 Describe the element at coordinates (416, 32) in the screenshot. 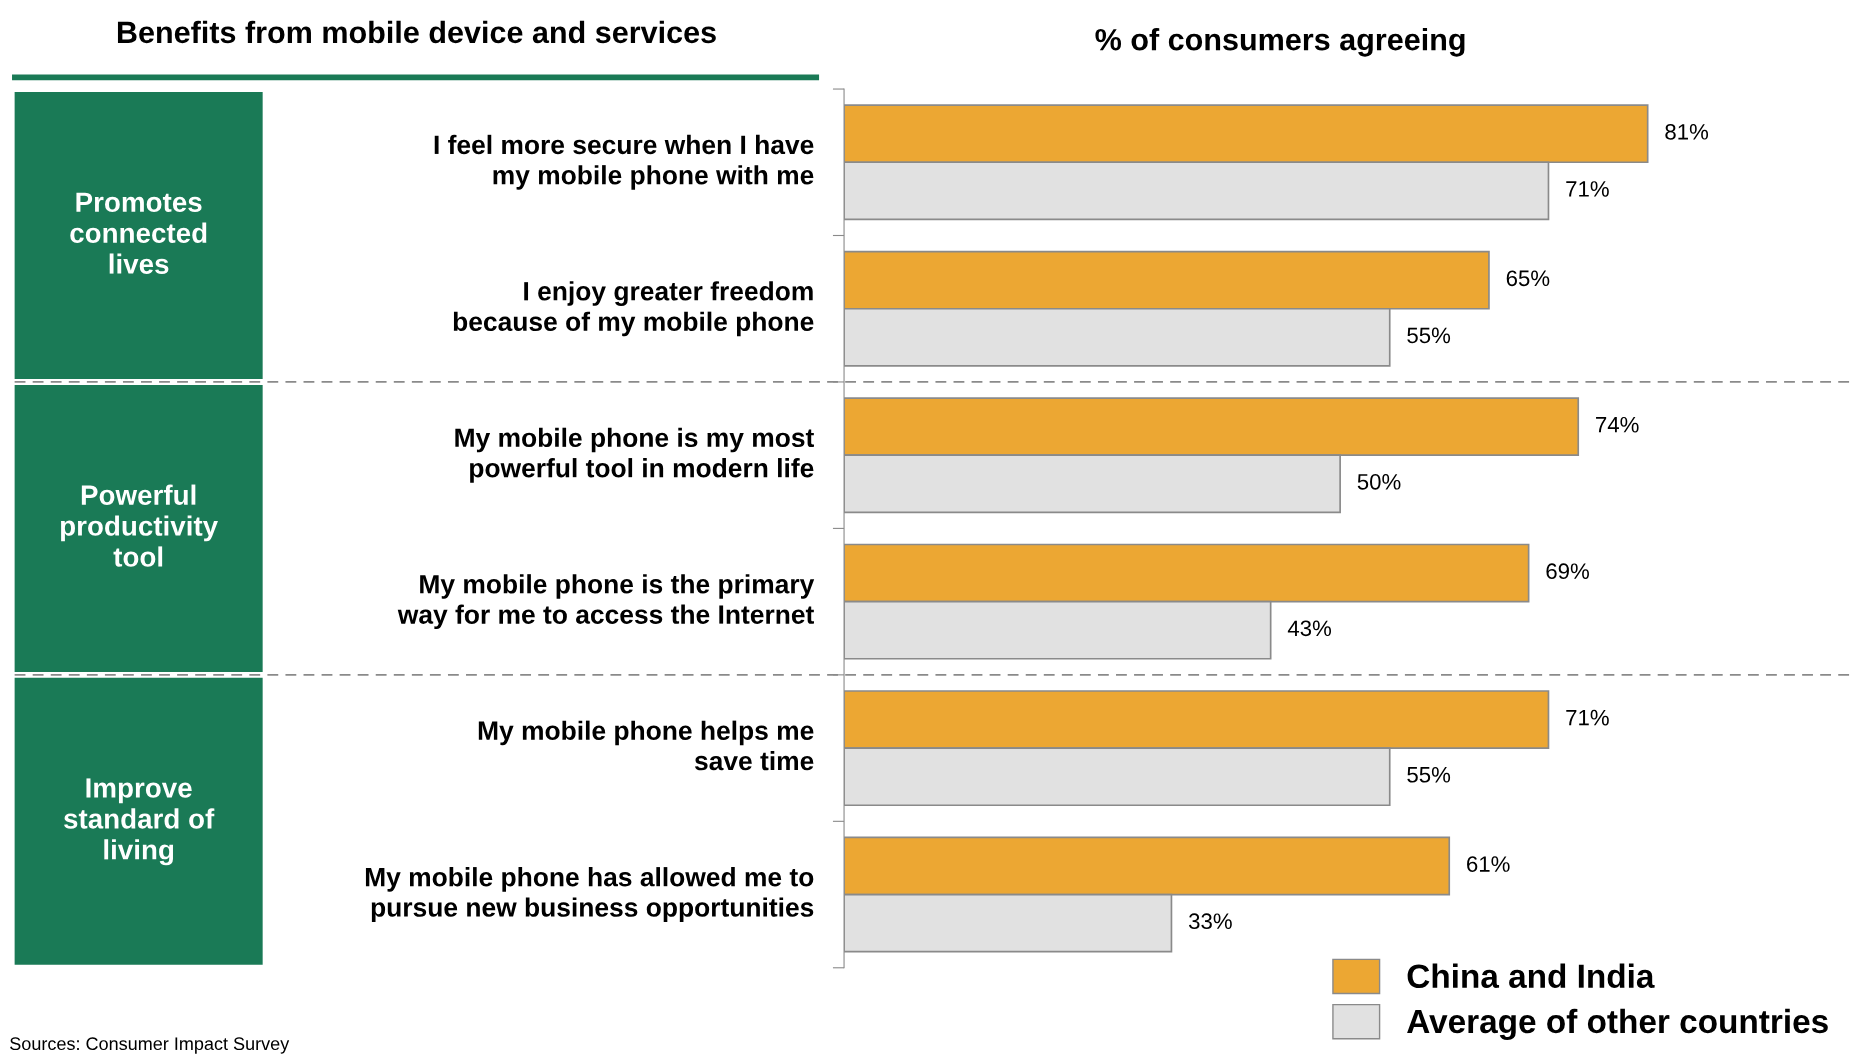

I see `y-axis-title: Benefits from mobile device and services` at that location.